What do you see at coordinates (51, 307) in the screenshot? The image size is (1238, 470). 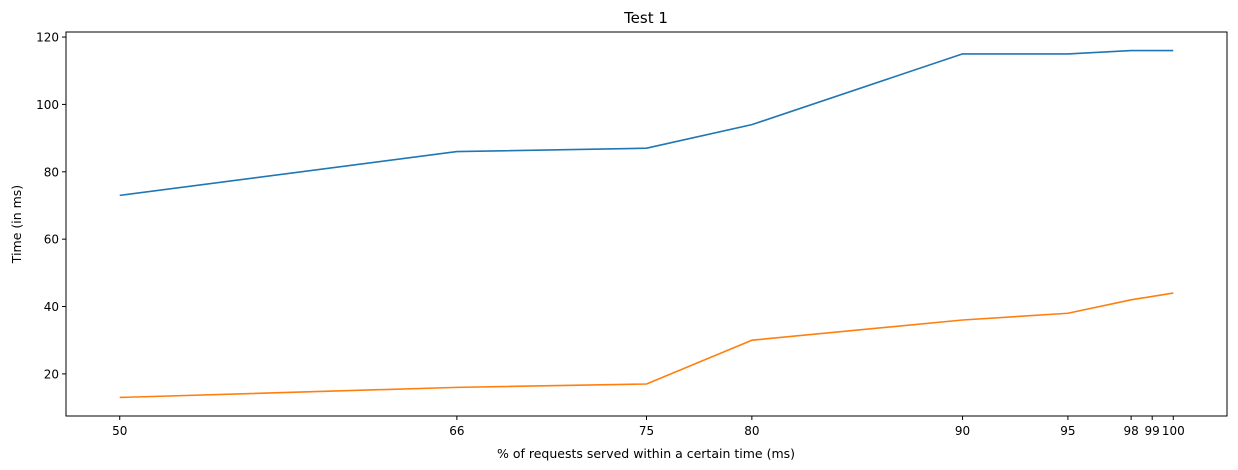 I see `y-tick-label: 40` at bounding box center [51, 307].